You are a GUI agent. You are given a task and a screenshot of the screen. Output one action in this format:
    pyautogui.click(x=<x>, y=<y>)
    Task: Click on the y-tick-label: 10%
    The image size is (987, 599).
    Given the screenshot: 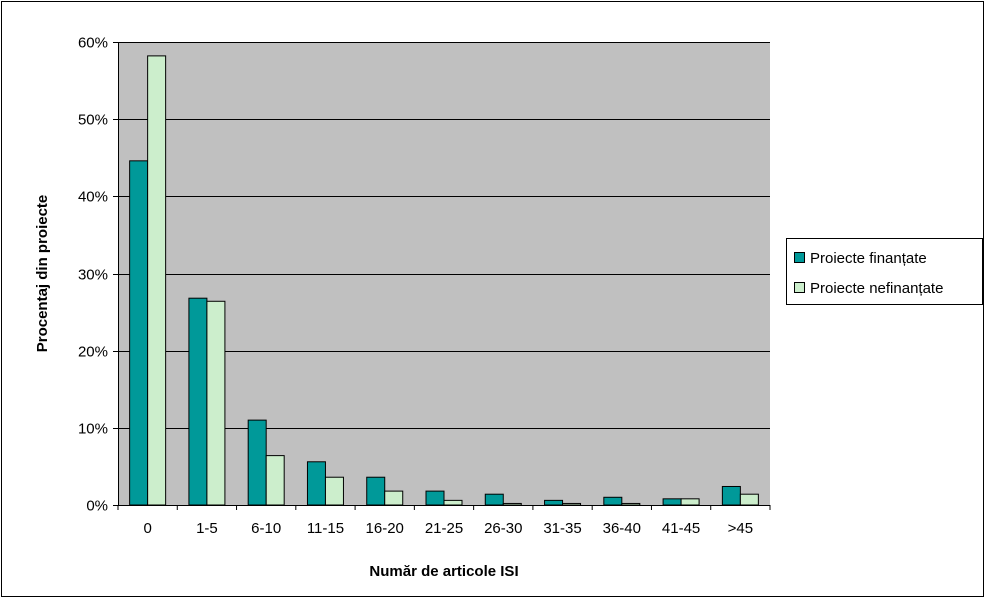 What is the action you would take?
    pyautogui.click(x=93, y=429)
    